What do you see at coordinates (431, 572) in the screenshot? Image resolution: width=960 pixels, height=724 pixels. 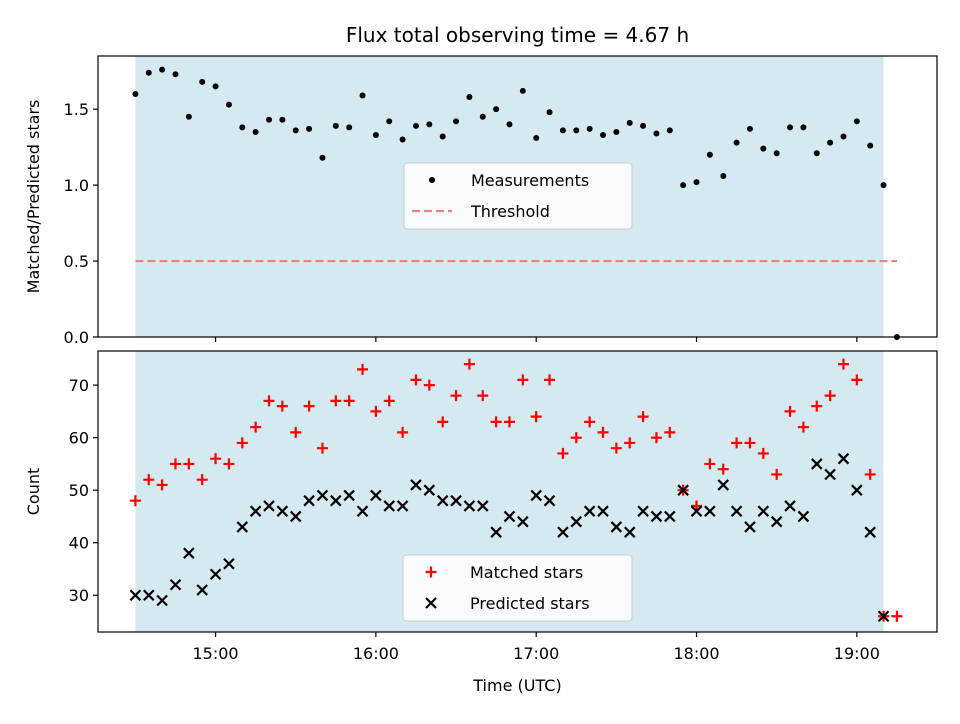 I see `legend-matched-swatch` at bounding box center [431, 572].